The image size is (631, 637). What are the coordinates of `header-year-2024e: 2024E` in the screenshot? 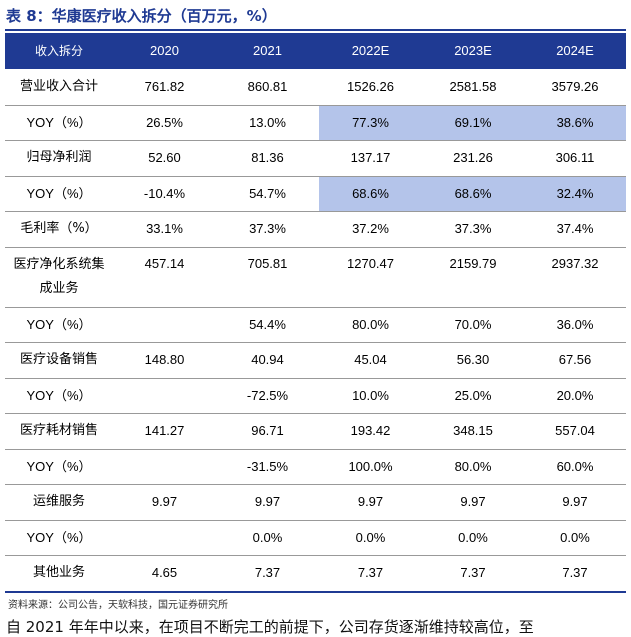 It's located at (575, 51).